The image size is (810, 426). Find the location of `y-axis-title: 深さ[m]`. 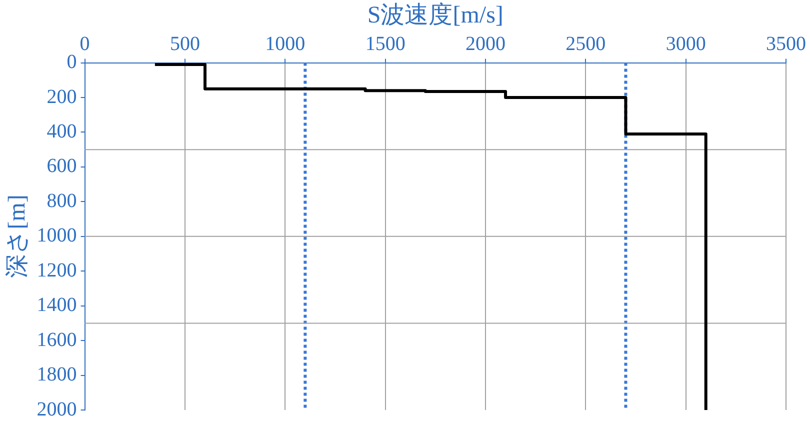

y-axis-title: 深さ[m] is located at coordinates (17, 236).